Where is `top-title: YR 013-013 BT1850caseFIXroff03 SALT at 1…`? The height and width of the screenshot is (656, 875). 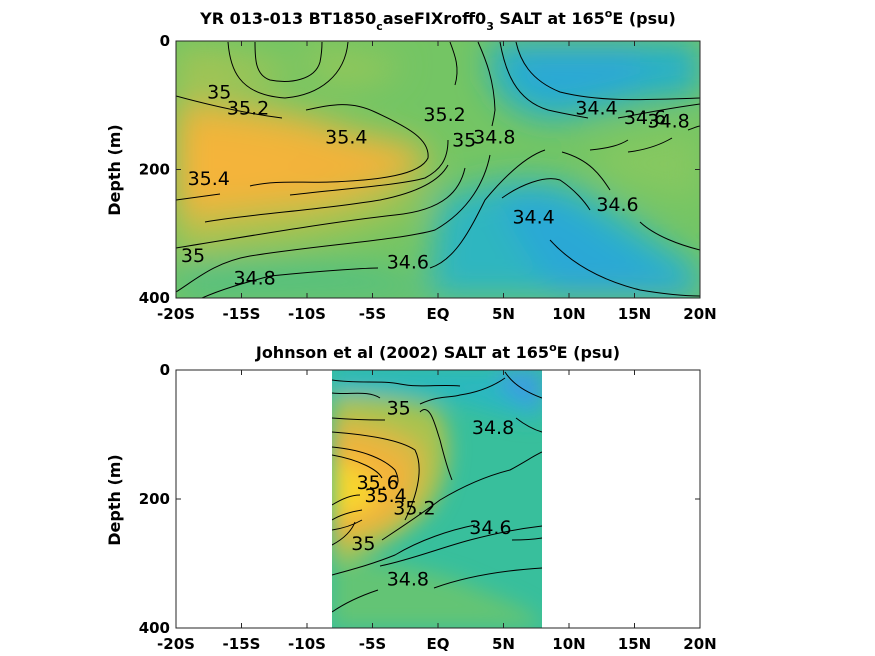 top-title: YR 013-013 BT1850caseFIXroff03 SALT at 1… is located at coordinates (437, 20).